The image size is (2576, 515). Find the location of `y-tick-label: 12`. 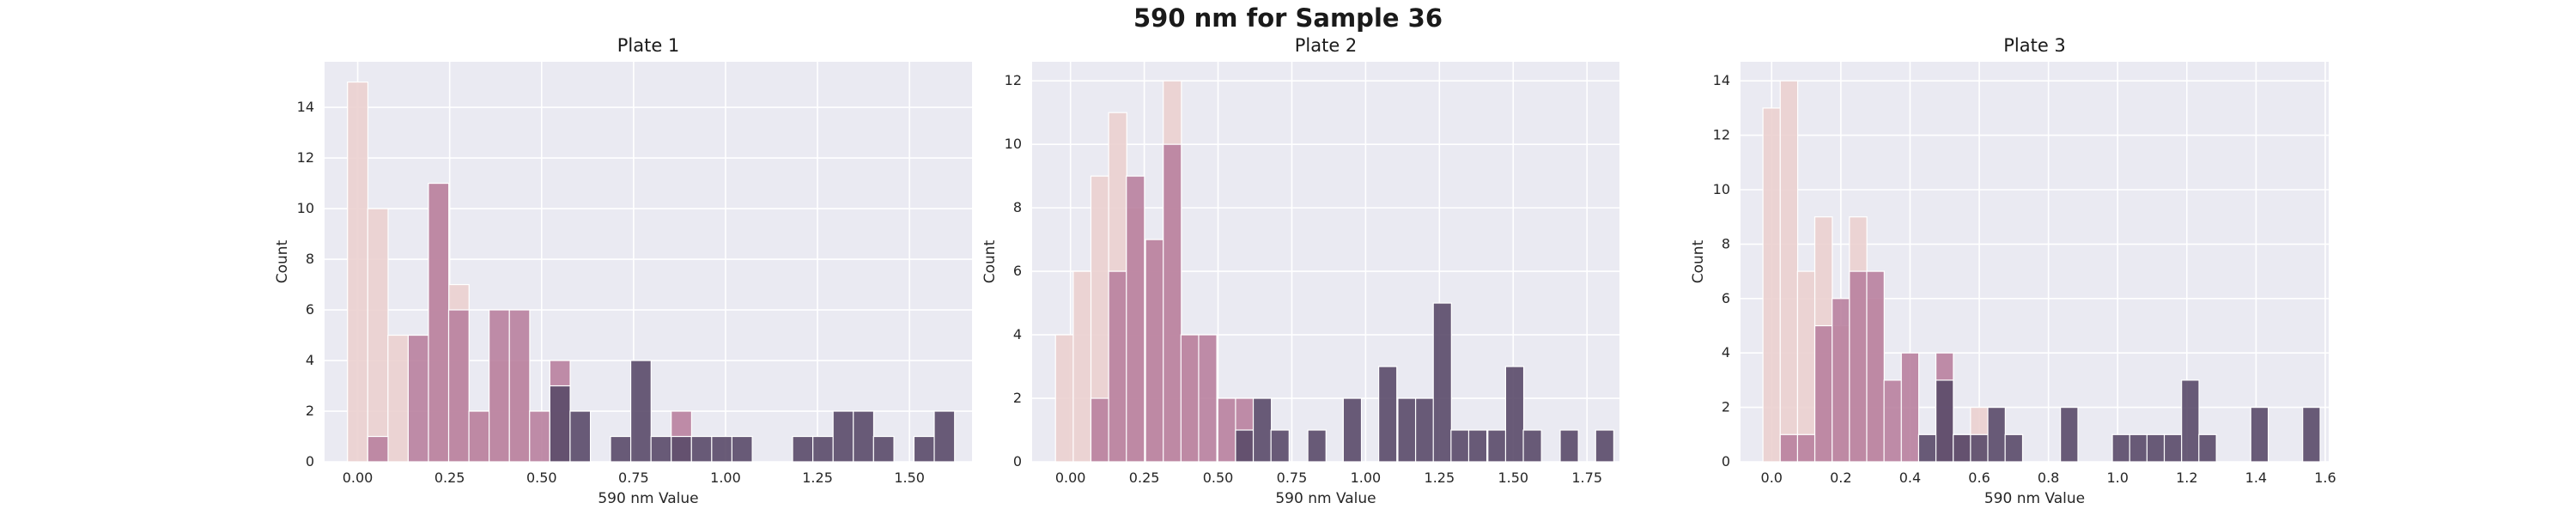

y-tick-label: 12 is located at coordinates (1722, 135).